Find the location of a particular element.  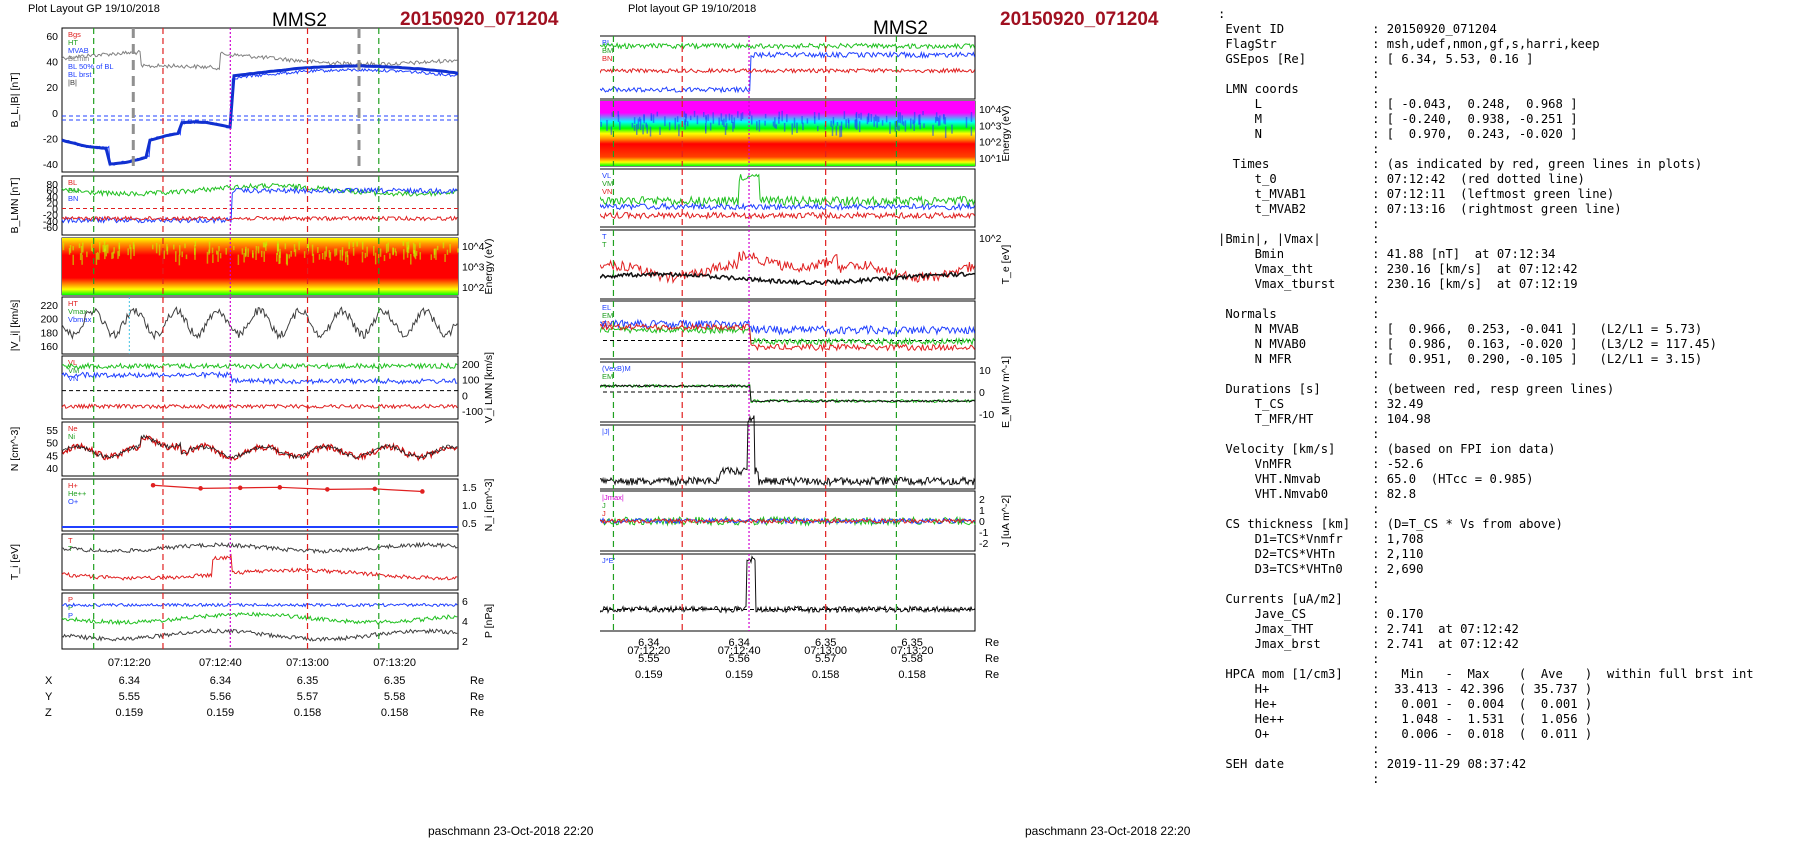

p-th-trace is located at coordinates (259, 618).